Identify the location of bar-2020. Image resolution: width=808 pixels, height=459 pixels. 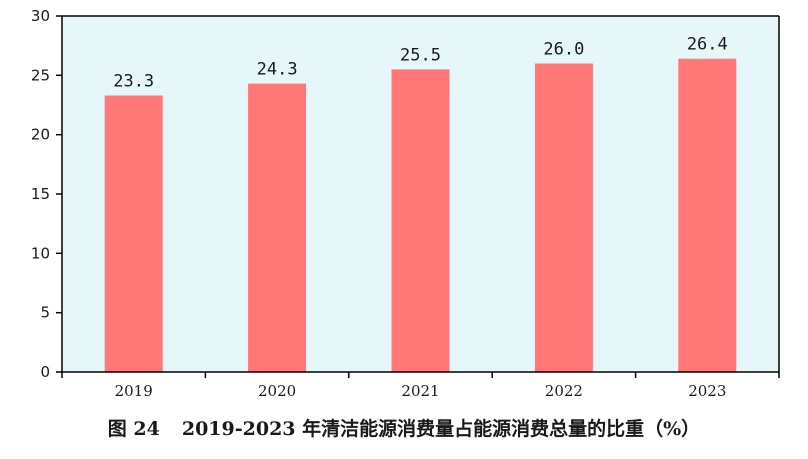
(277, 227).